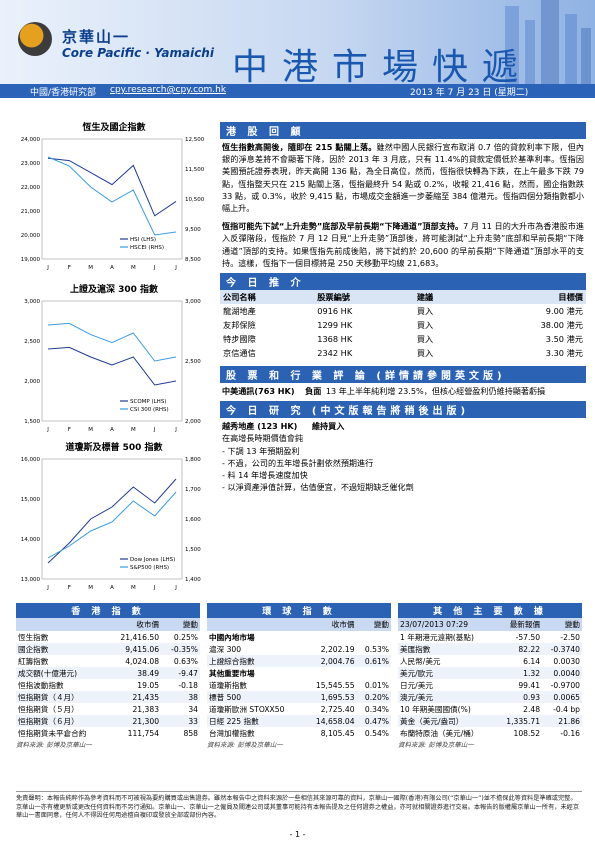 This screenshot has height=842, width=595. What do you see at coordinates (403, 325) in the screenshot?
I see `picks-row: 友邦保險 1299 HK 買入 38.00 港元` at bounding box center [403, 325].